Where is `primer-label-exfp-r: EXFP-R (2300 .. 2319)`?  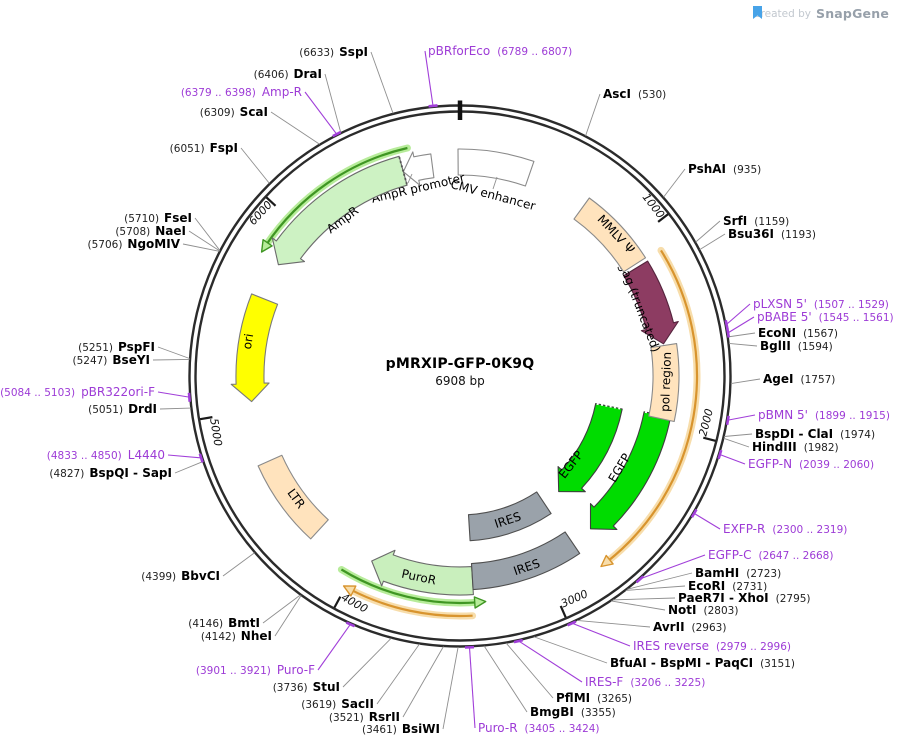 primer-label-exfp-r: EXFP-R (2300 .. 2319) is located at coordinates (785, 529).